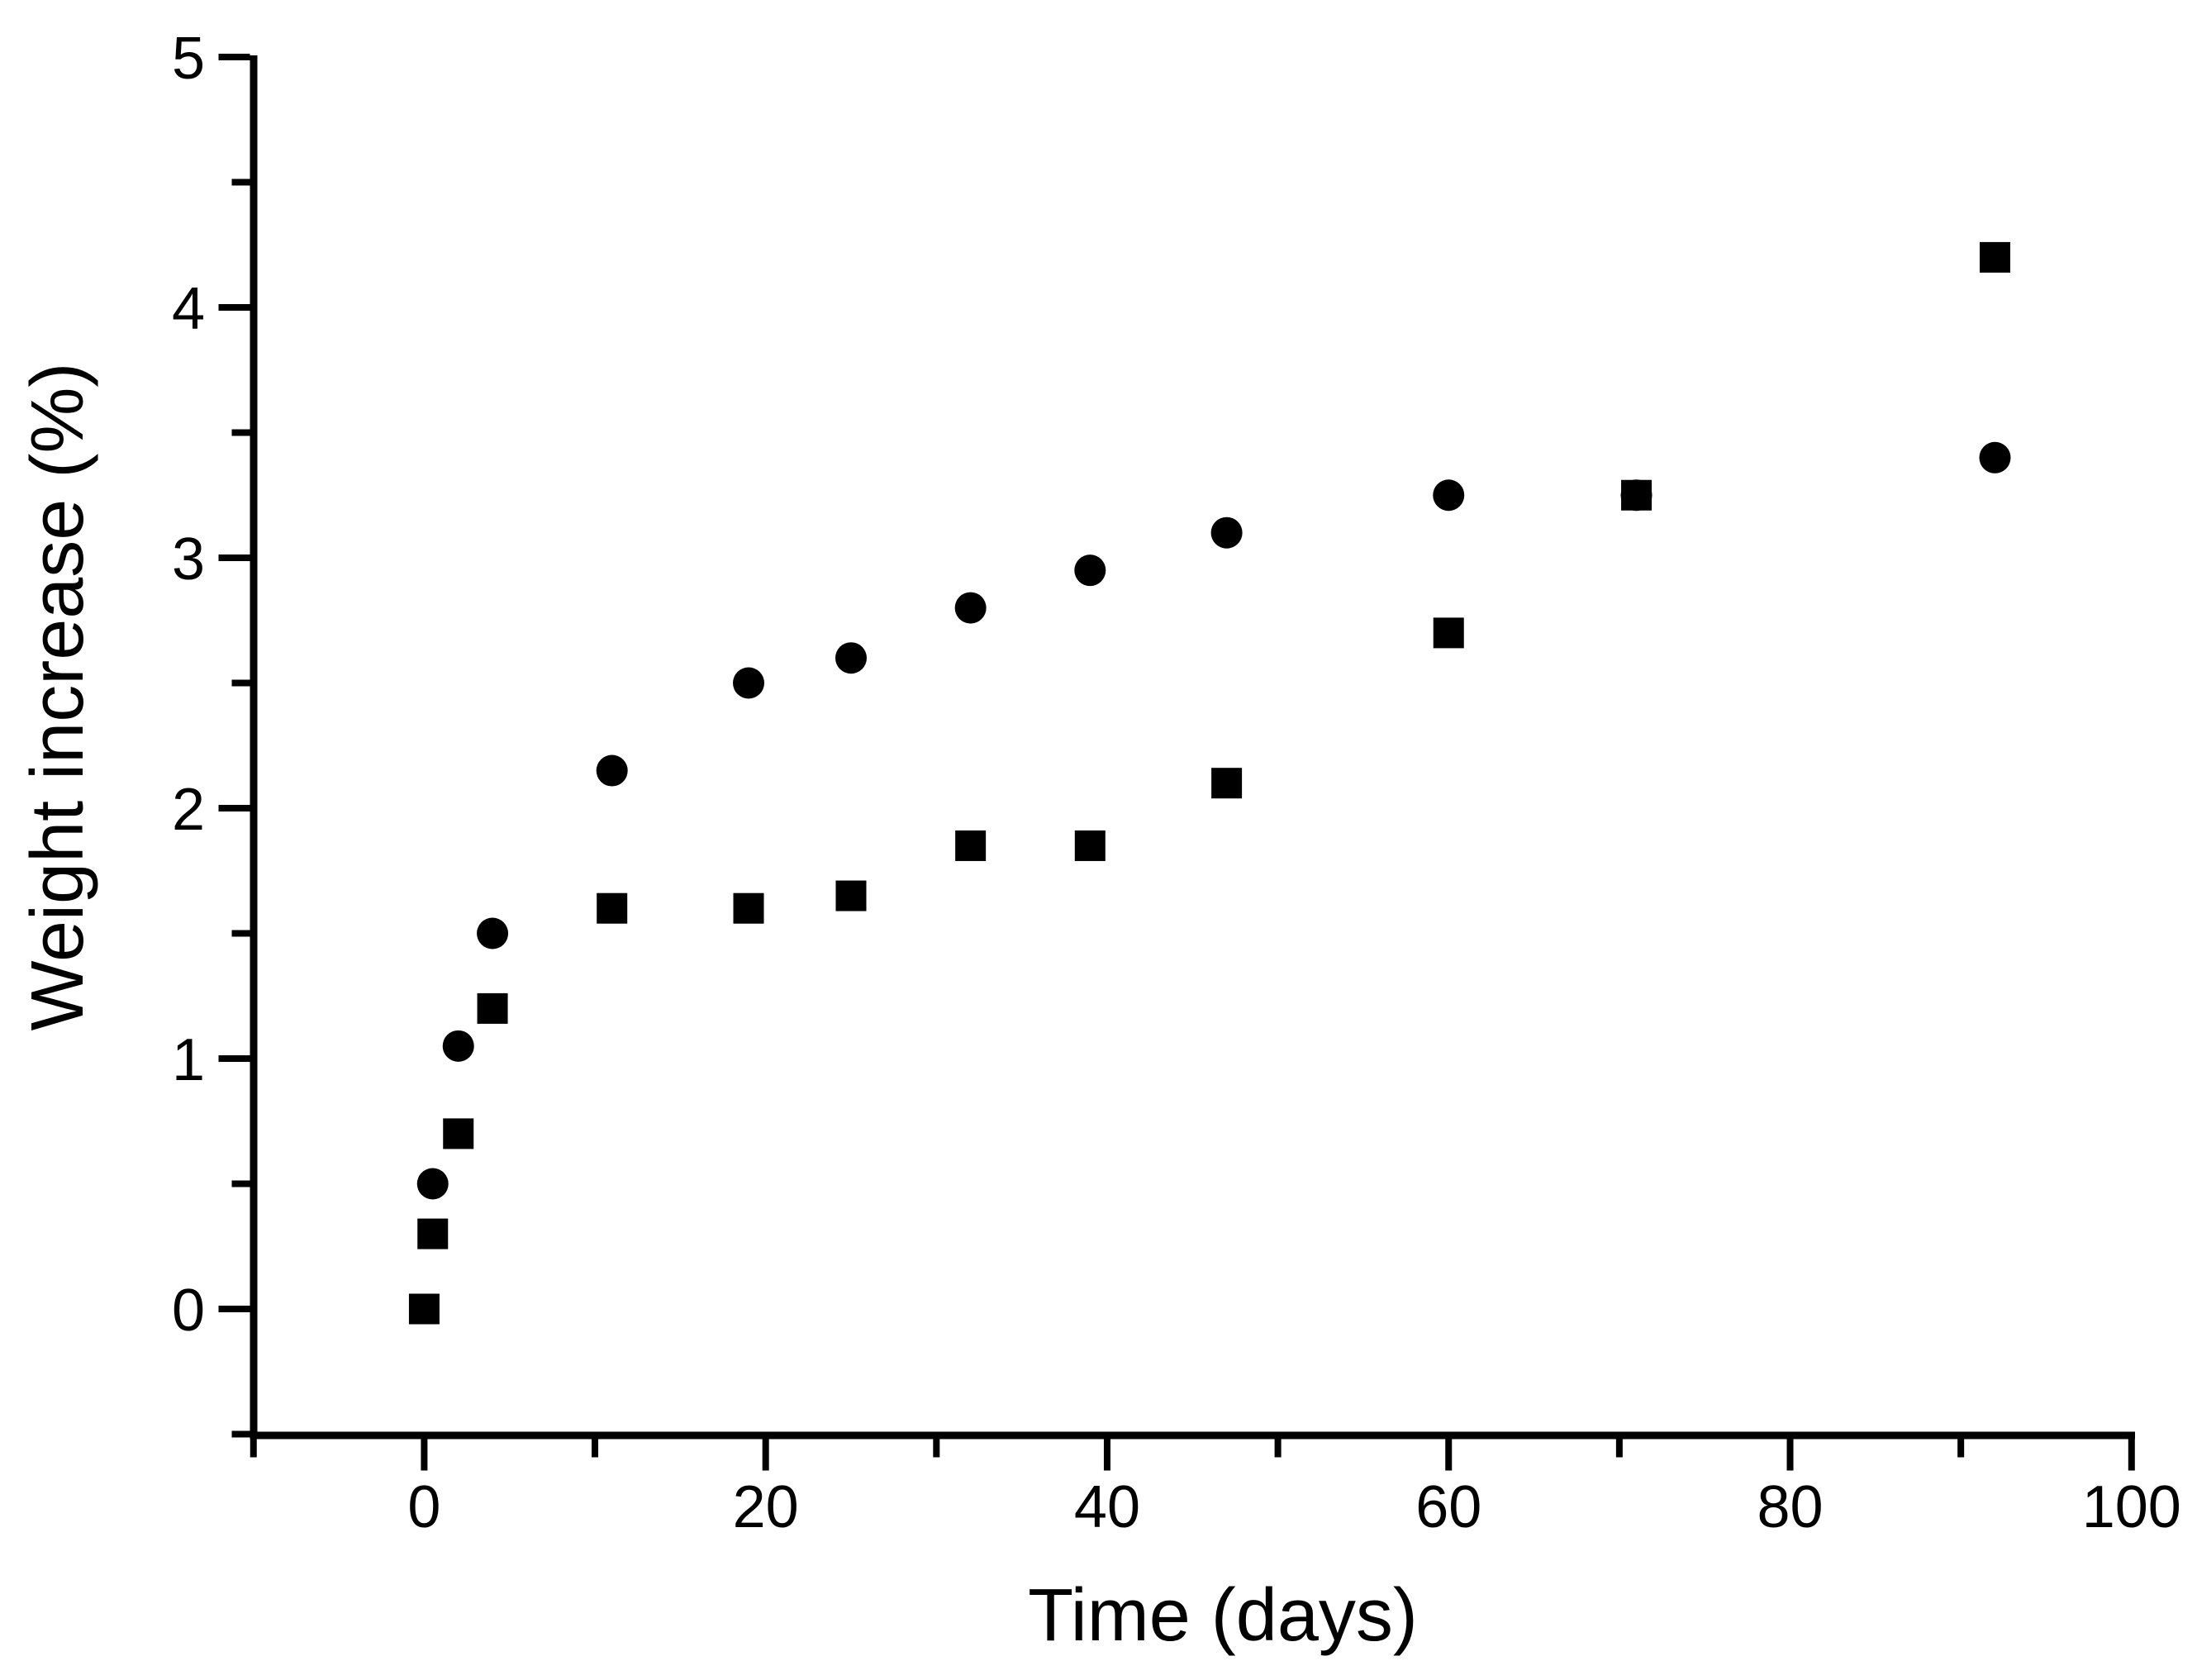 Image resolution: width=2197 pixels, height=1680 pixels. What do you see at coordinates (1107, 1507) in the screenshot?
I see `x-tick-label: 40` at bounding box center [1107, 1507].